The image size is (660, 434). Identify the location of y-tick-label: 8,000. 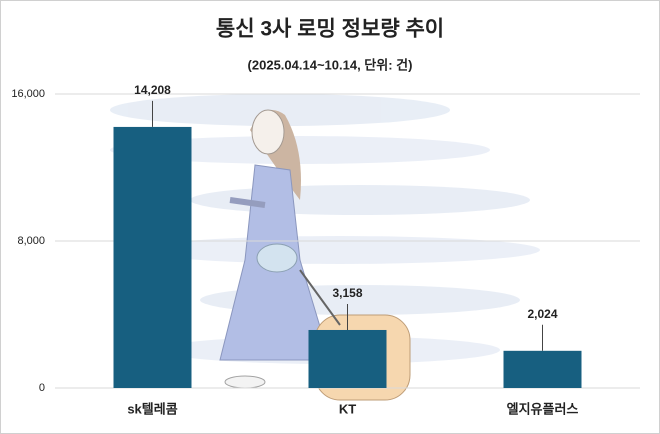
(31, 241).